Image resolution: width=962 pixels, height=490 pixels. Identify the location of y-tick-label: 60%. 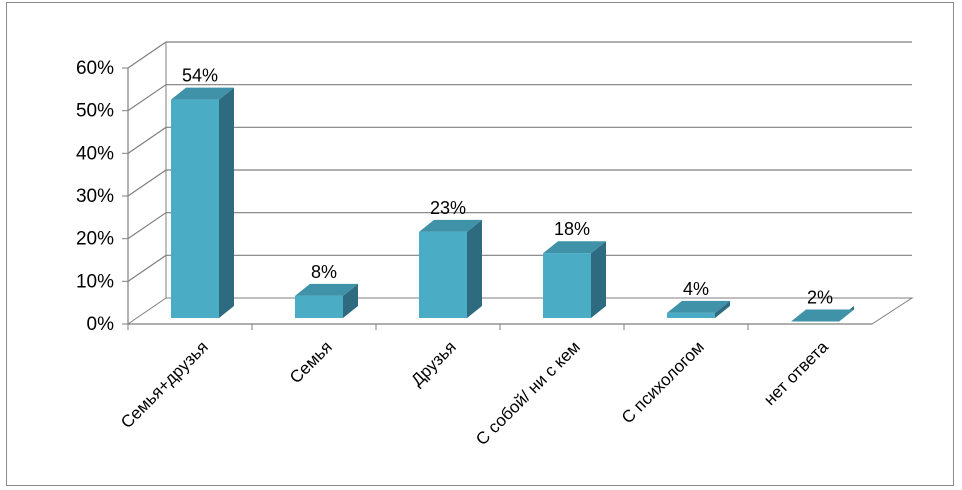
(95, 68).